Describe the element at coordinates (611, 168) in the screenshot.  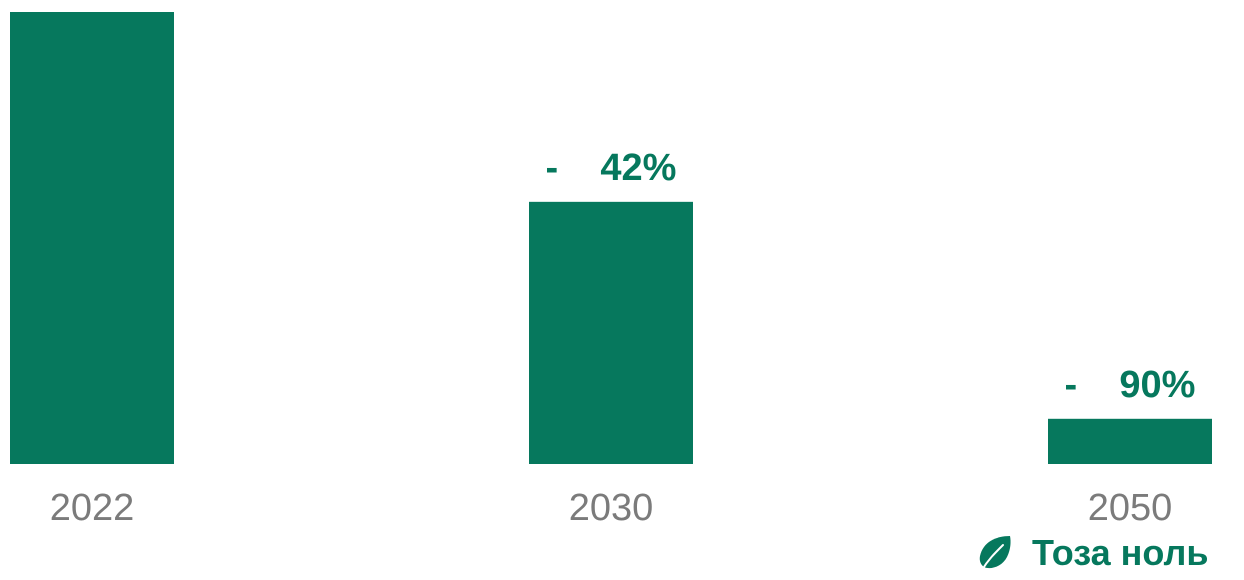
I see `data-label-2030: - 42%` at that location.